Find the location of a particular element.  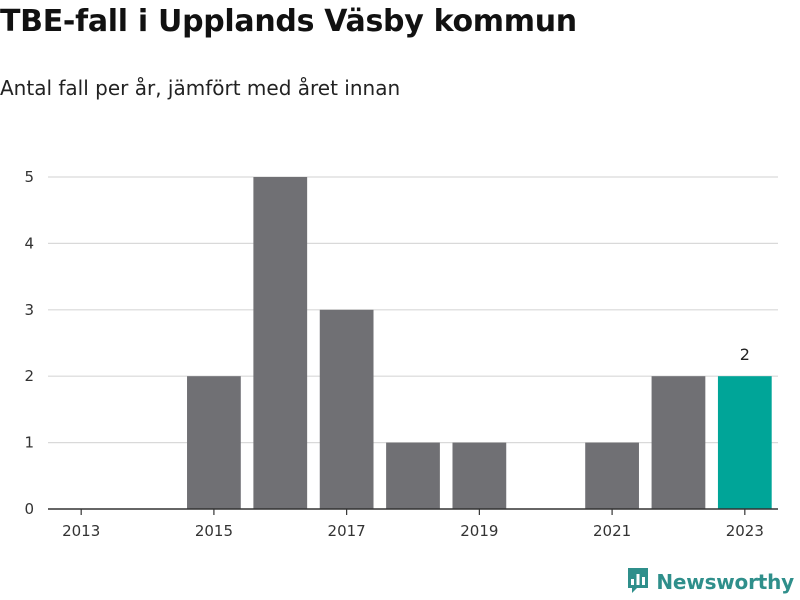

x-tick-label: 2013 is located at coordinates (81, 531).